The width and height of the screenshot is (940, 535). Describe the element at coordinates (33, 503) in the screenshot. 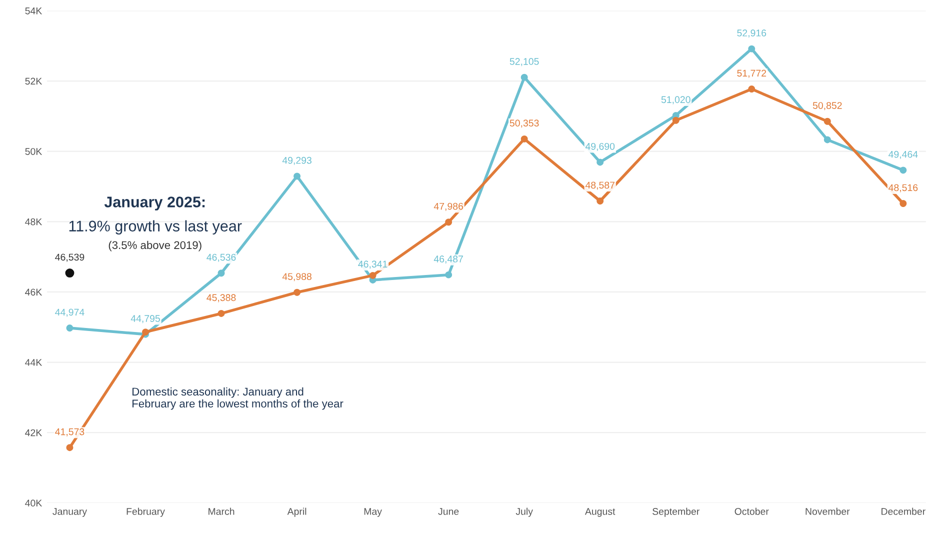

I see `y-tick-label: 40K` at that location.